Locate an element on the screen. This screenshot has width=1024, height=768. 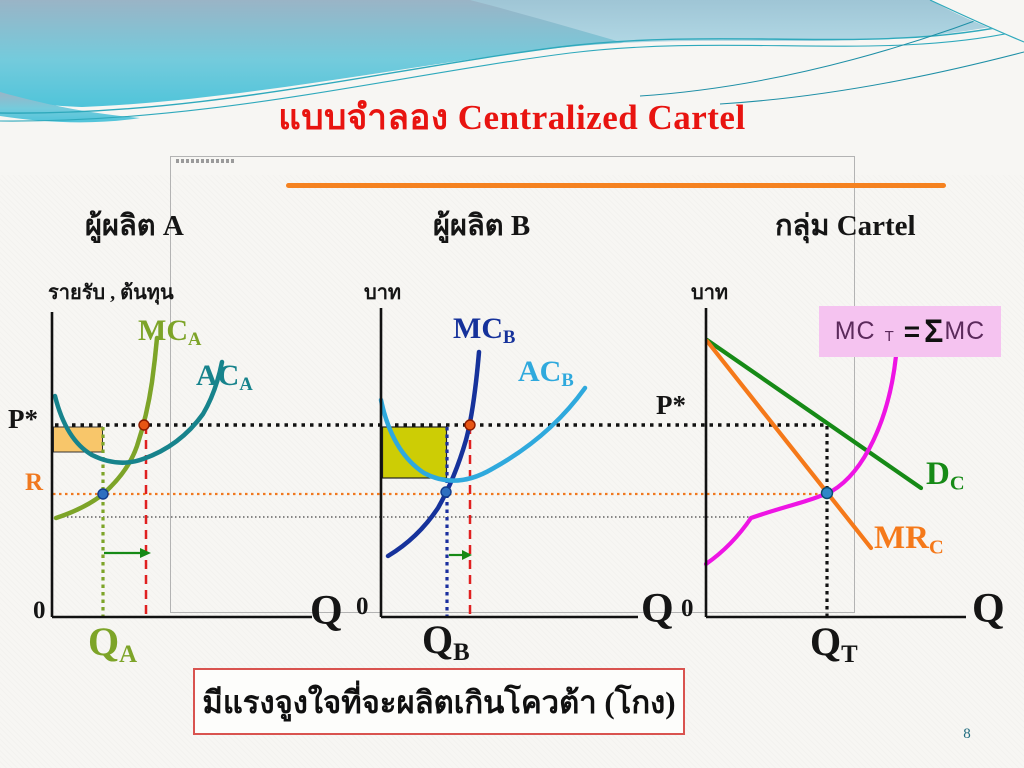
qb-label-sub: B is located at coordinates (461, 652).